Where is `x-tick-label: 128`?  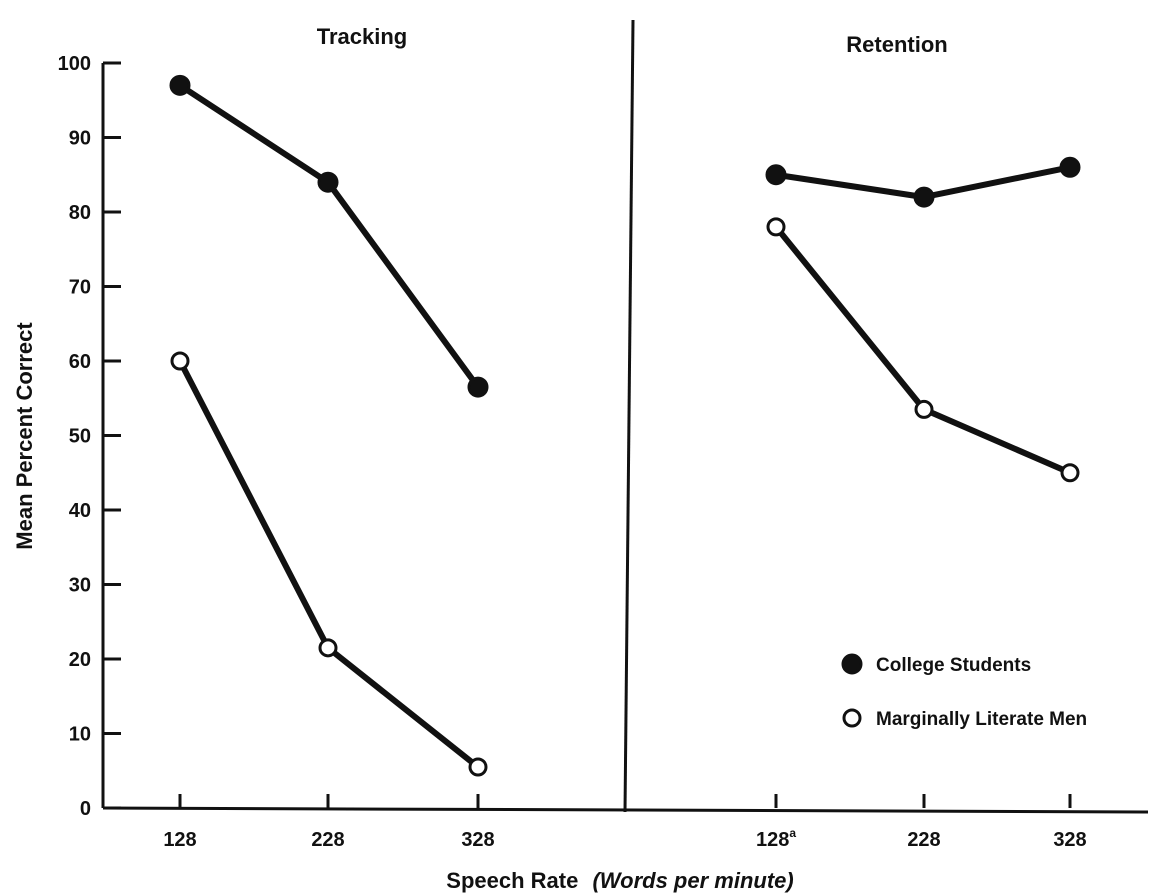 x-tick-label: 128 is located at coordinates (179, 840).